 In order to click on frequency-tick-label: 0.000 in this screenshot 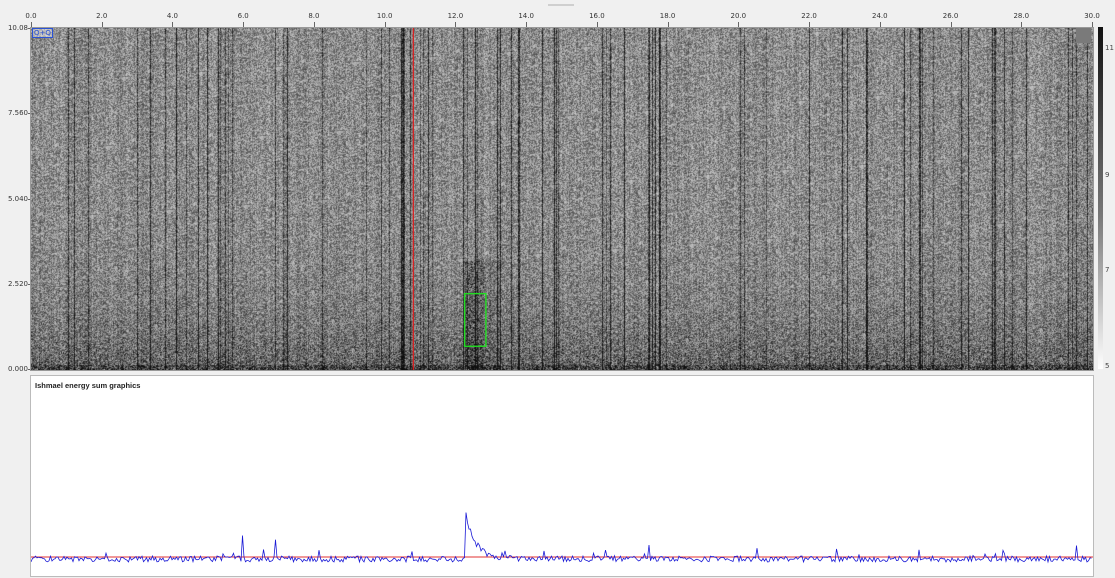, I will do `click(17, 369)`.